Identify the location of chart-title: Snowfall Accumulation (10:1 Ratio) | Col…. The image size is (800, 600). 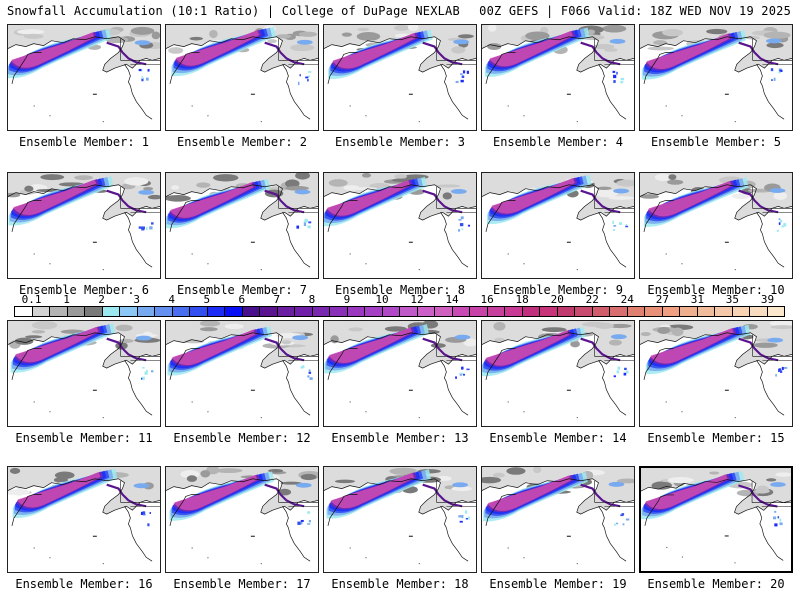
(233, 11).